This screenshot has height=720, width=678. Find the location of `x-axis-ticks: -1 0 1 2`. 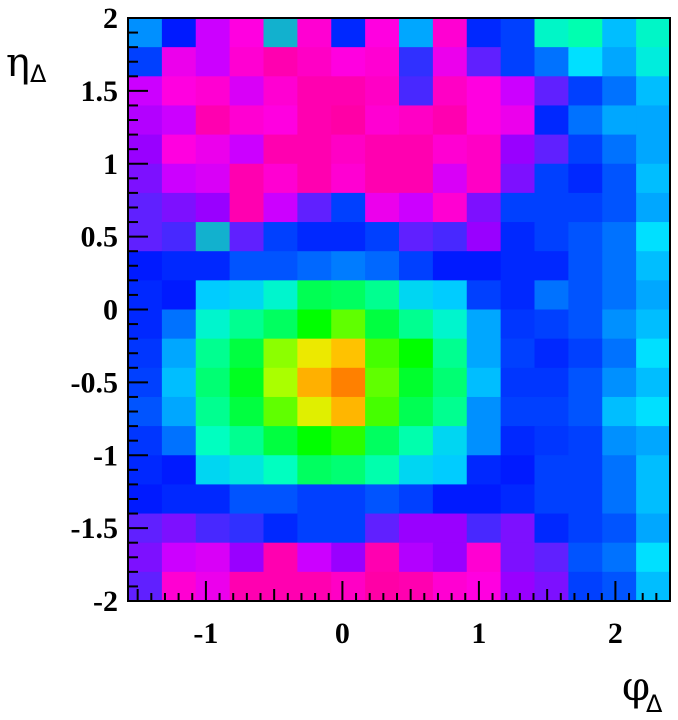

x-axis-ticks: -1 0 1 2 is located at coordinates (397, 615).